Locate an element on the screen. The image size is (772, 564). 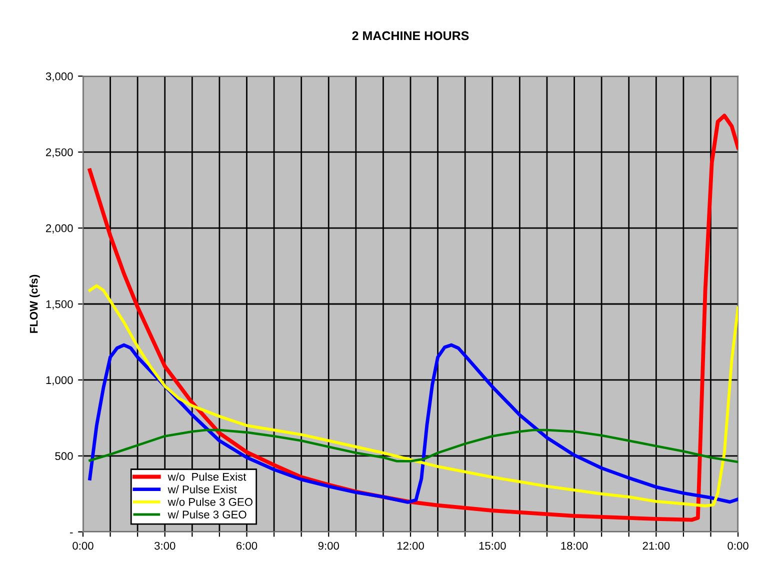
x-tick-label: 9:00 is located at coordinates (329, 546).